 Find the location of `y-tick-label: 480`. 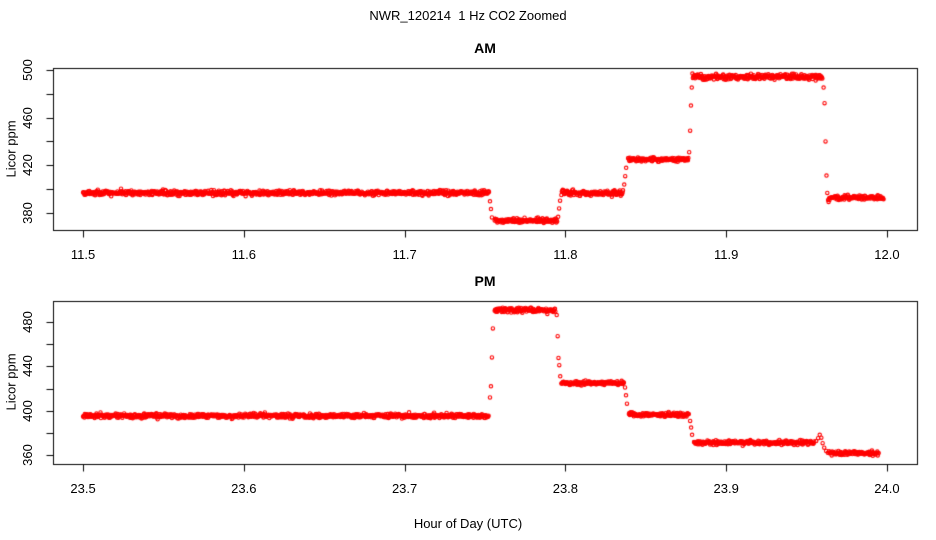

y-tick-label: 480 is located at coordinates (27, 321).